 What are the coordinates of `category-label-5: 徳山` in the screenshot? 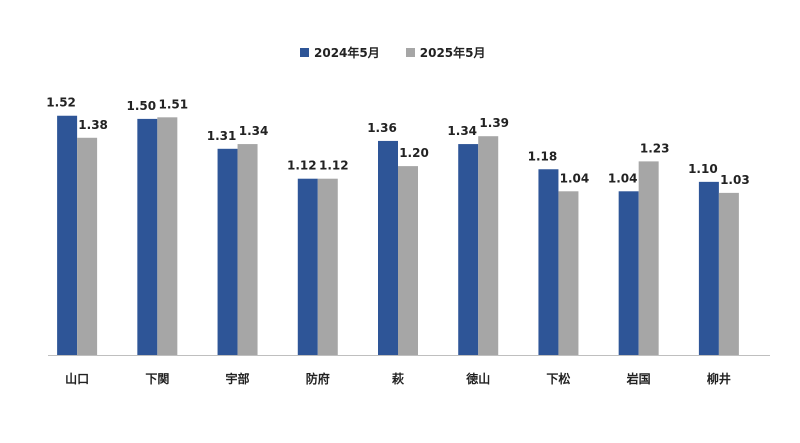 It's located at (477, 378).